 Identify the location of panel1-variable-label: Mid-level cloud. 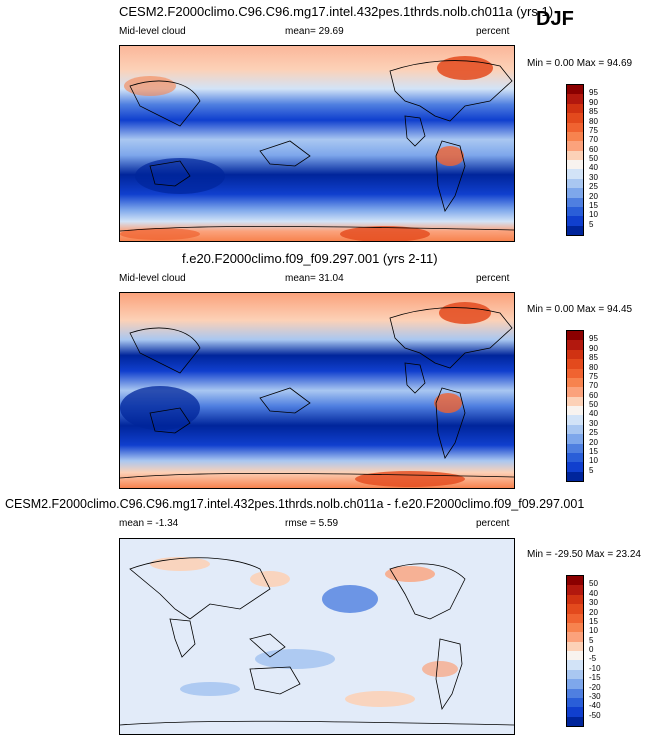
(152, 31).